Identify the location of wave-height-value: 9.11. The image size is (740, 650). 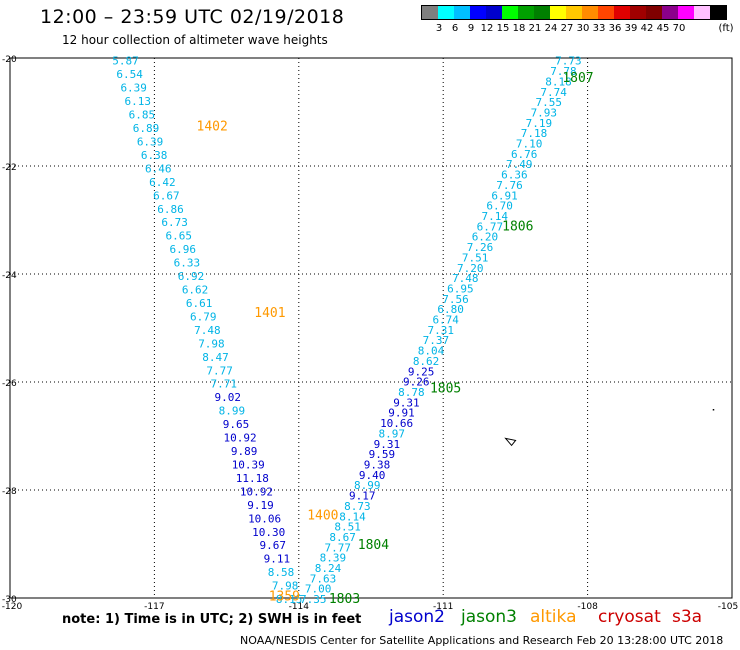
(277, 559).